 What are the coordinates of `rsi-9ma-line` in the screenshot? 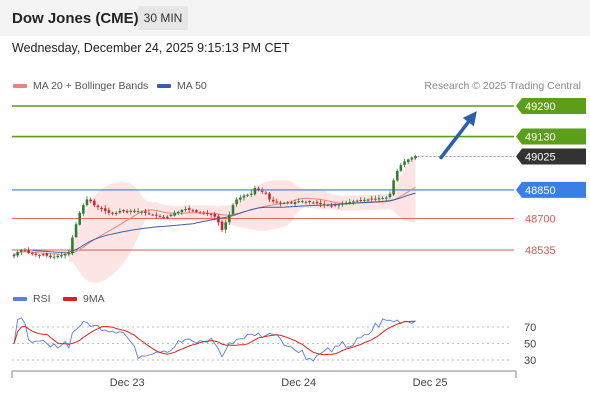 It's located at (214, 338).